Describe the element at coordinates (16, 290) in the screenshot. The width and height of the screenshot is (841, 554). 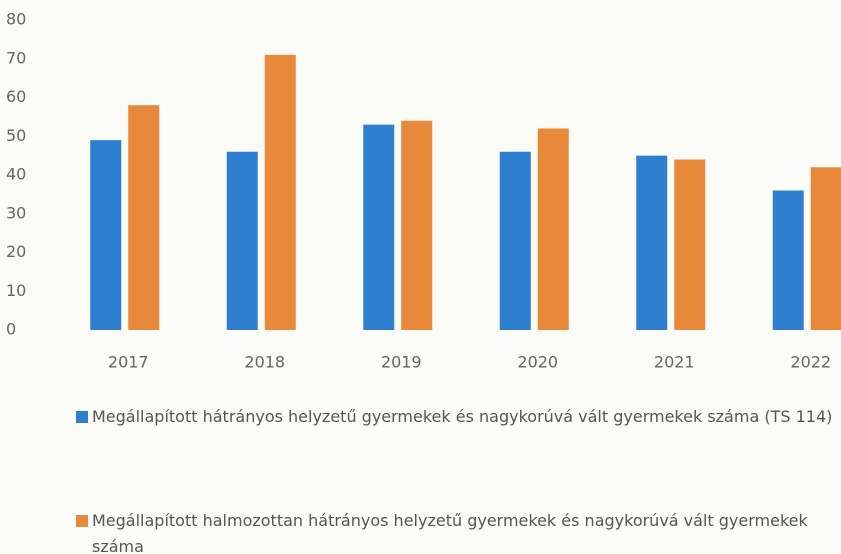
I see `y-tick-label: 10` at that location.